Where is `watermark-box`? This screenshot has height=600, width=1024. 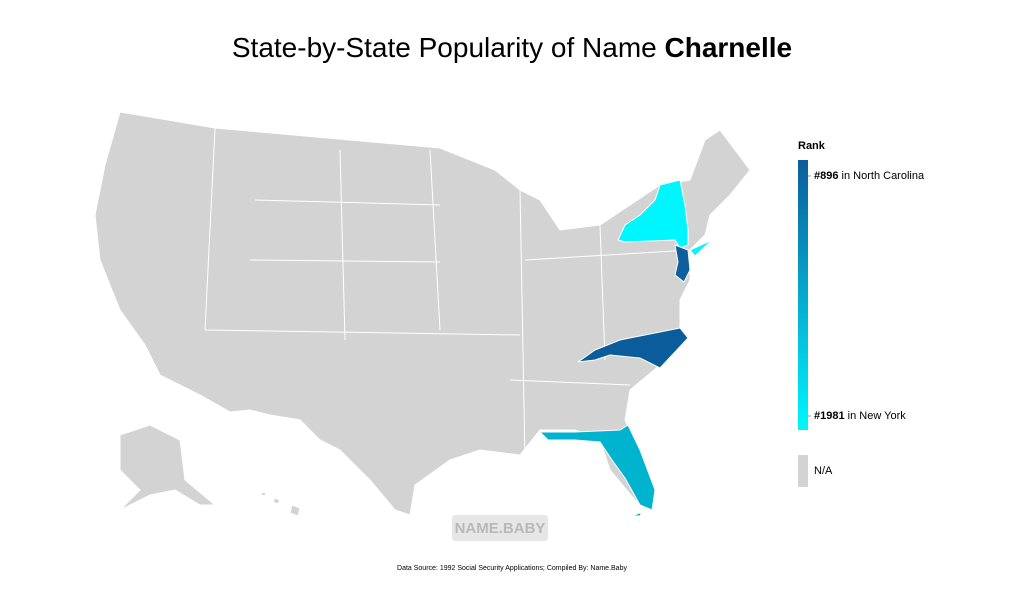 watermark-box is located at coordinates (500, 528).